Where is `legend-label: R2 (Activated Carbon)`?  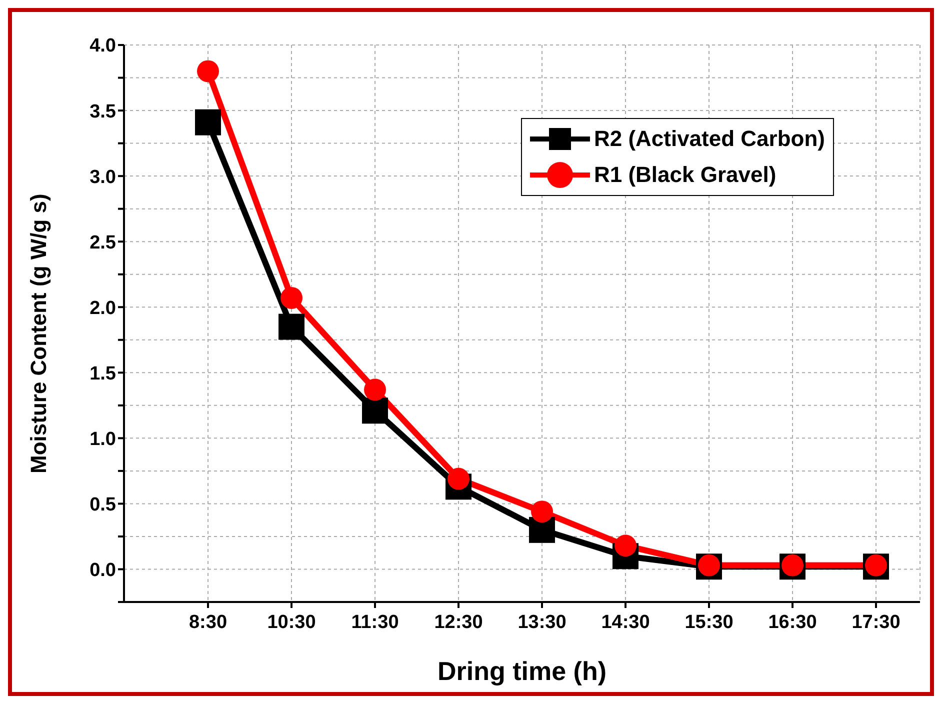 legend-label: R2 (Activated Carbon) is located at coordinates (709, 139).